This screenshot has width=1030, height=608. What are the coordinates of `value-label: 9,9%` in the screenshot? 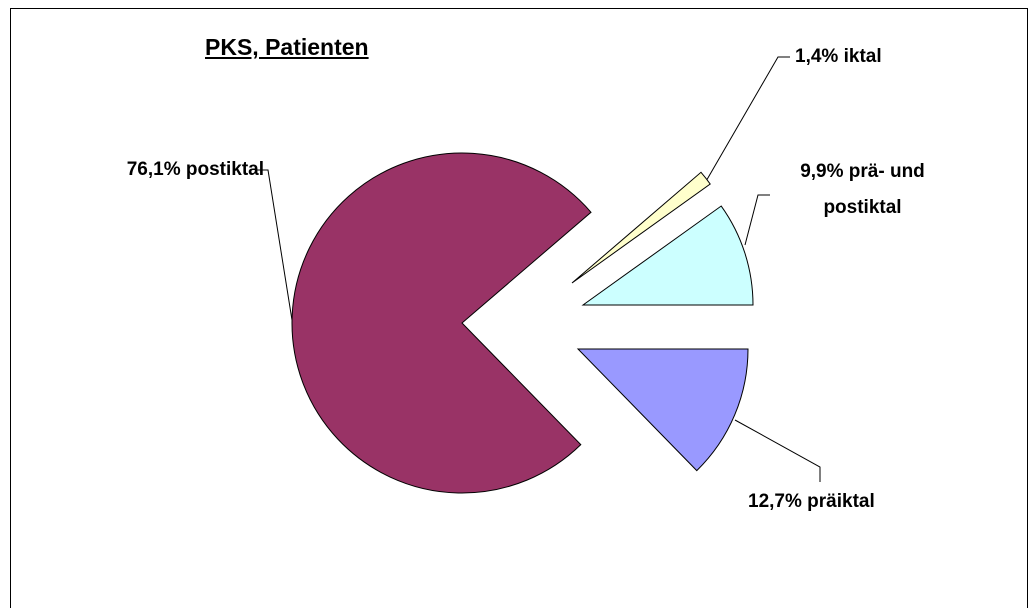 It's located at (822, 171).